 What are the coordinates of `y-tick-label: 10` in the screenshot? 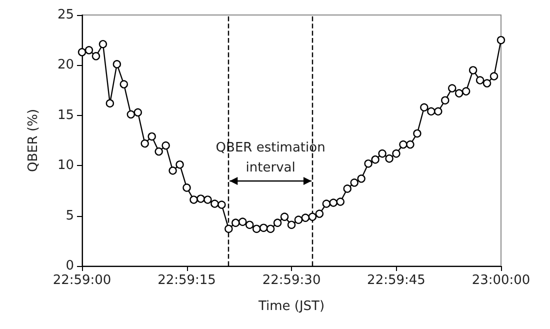 It's located at (65, 166).